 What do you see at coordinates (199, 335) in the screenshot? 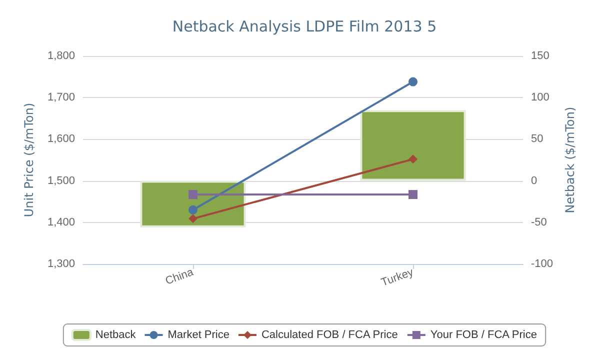
I see `legend-label: Market Price` at bounding box center [199, 335].